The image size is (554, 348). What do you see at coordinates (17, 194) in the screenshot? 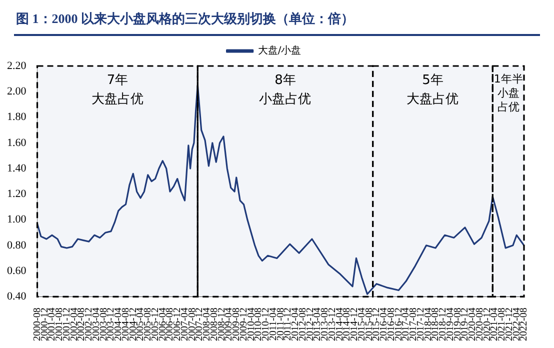
I see `y-tick-label: 1.20` at bounding box center [17, 194].